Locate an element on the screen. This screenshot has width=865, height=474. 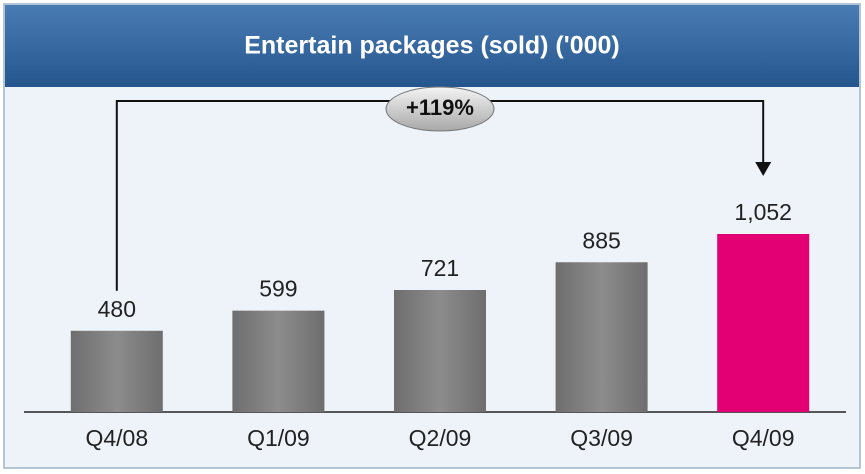
annotation: +119% is located at coordinates (440, 107).